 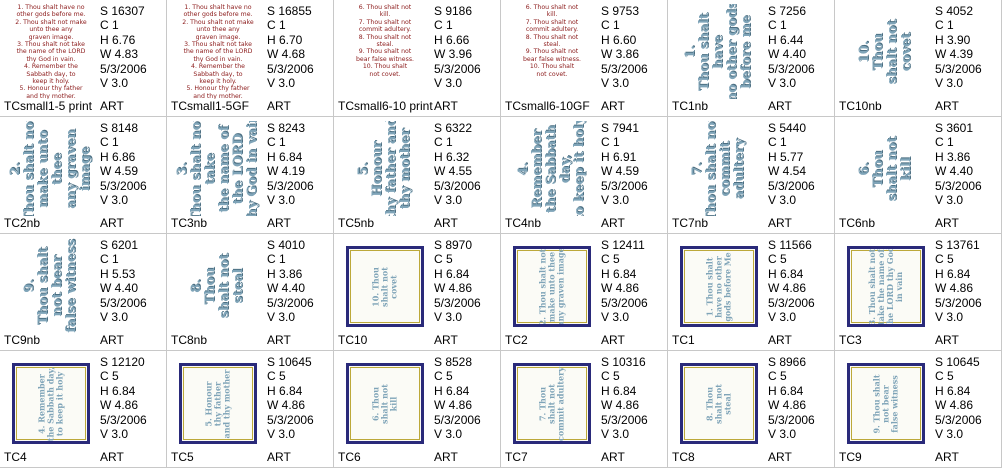 I want to click on width-value: W 4.40, so click(x=286, y=288).